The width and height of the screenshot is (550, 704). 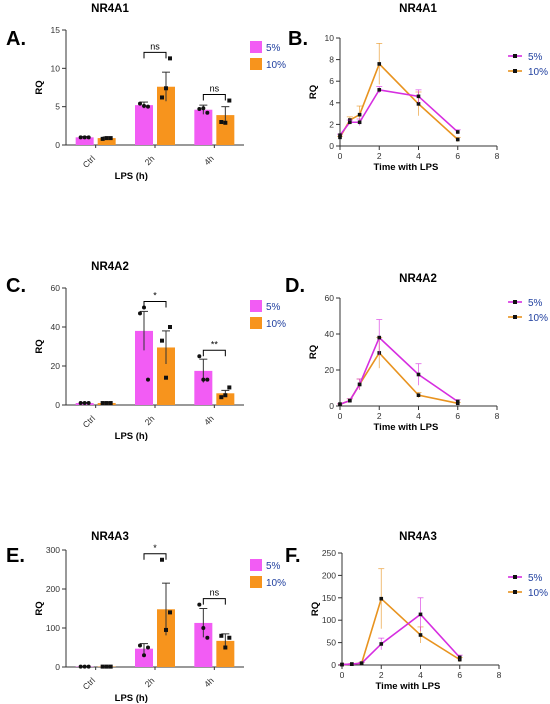 What do you see at coordinates (332, 643) in the screenshot?
I see `y-tick-label: 50` at bounding box center [332, 643].